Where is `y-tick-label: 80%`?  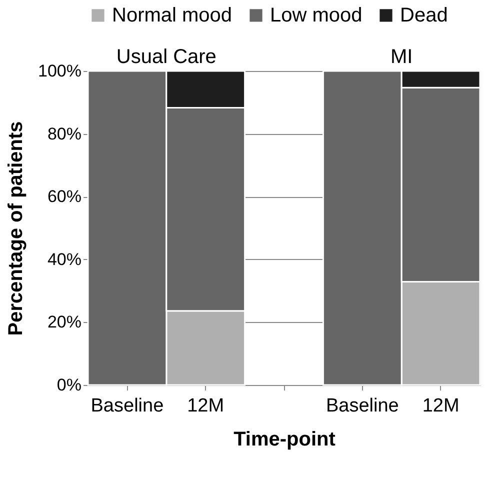 y-tick-label: 80% is located at coordinates (64, 134).